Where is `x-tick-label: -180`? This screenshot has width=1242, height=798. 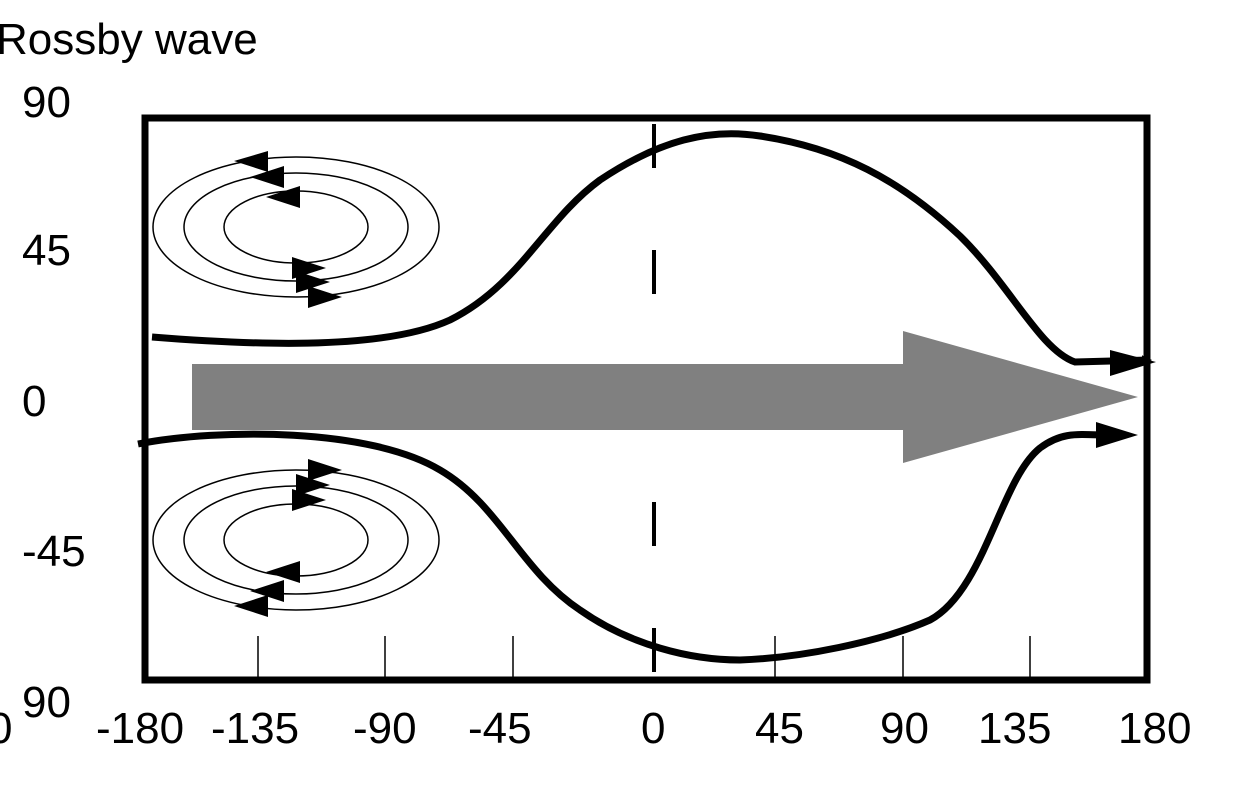 x-tick-label: -180 is located at coordinates (140, 728).